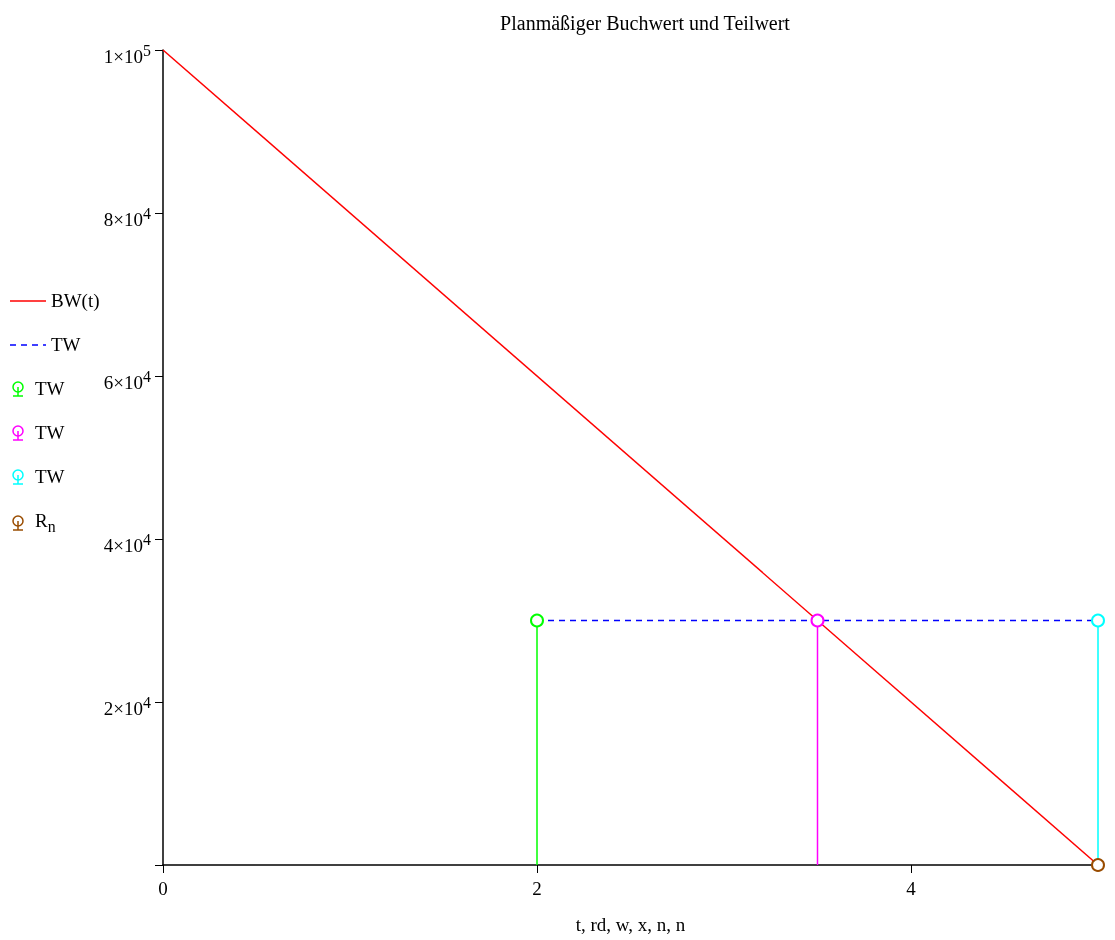  I want to click on y-tick-label: 2×10$^{4}$, so click(127, 706).